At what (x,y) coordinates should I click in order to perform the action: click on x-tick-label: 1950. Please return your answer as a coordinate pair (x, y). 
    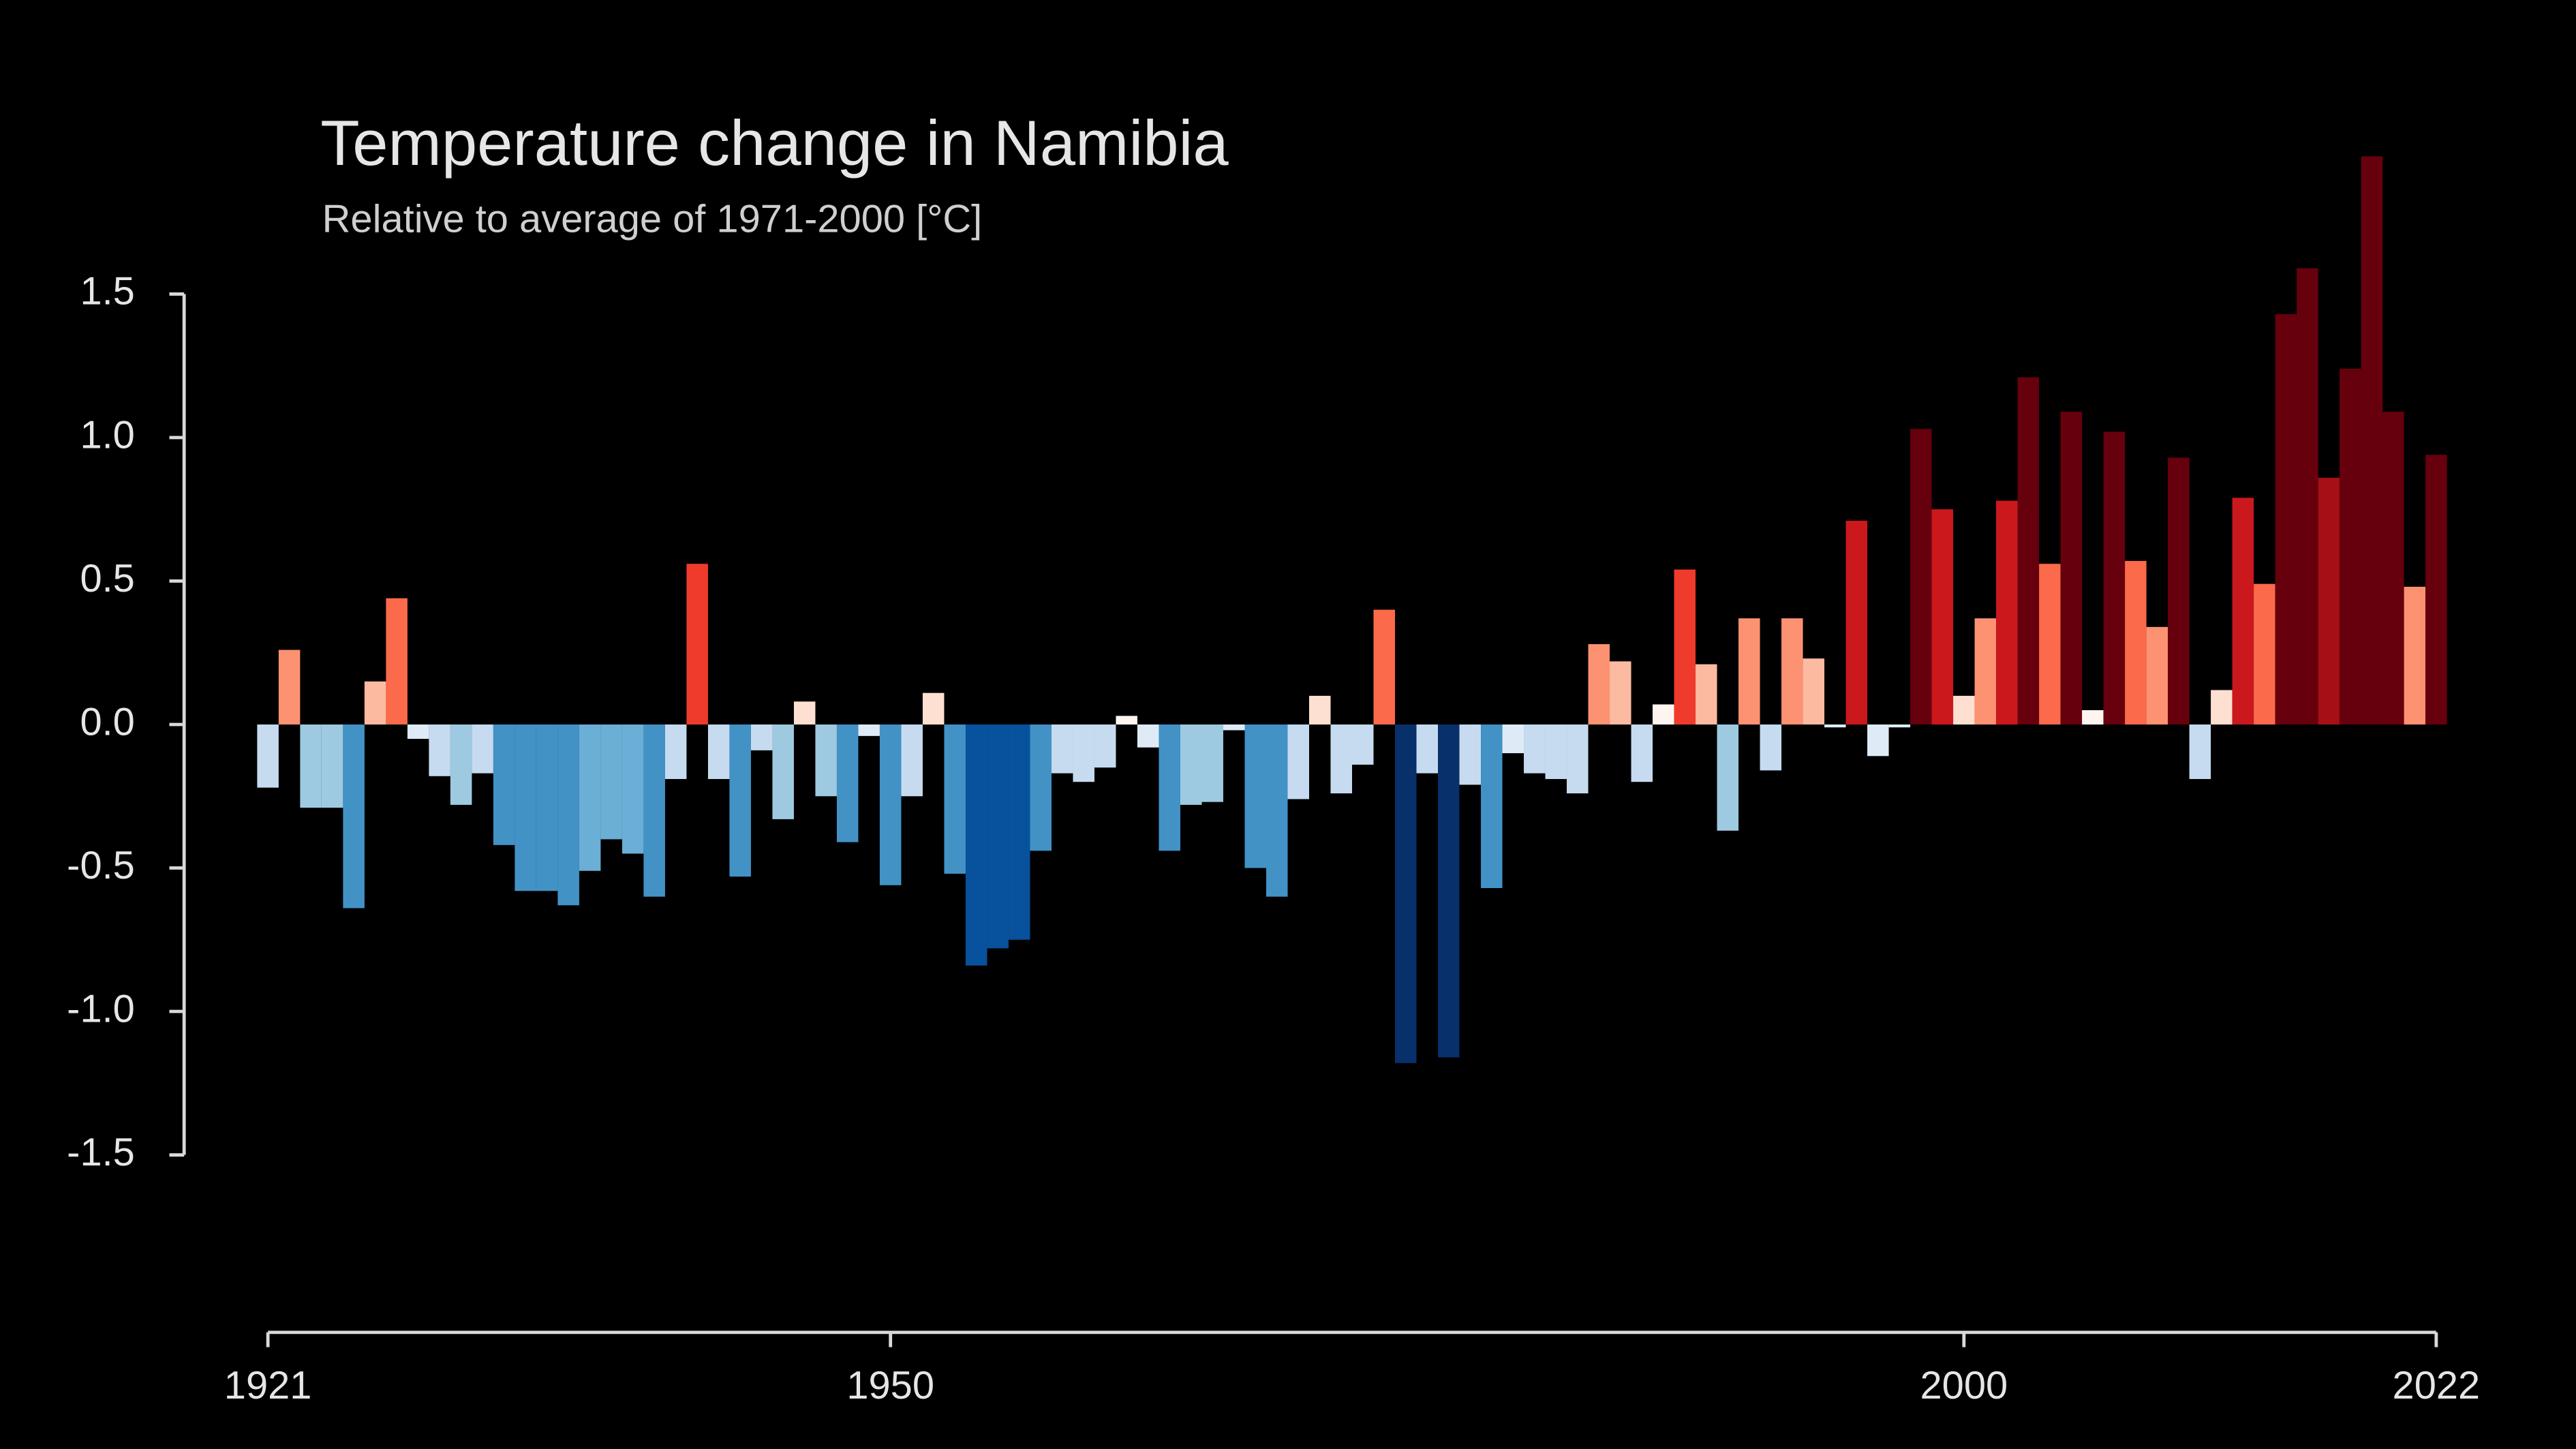
    Looking at the image, I should click on (890, 1385).